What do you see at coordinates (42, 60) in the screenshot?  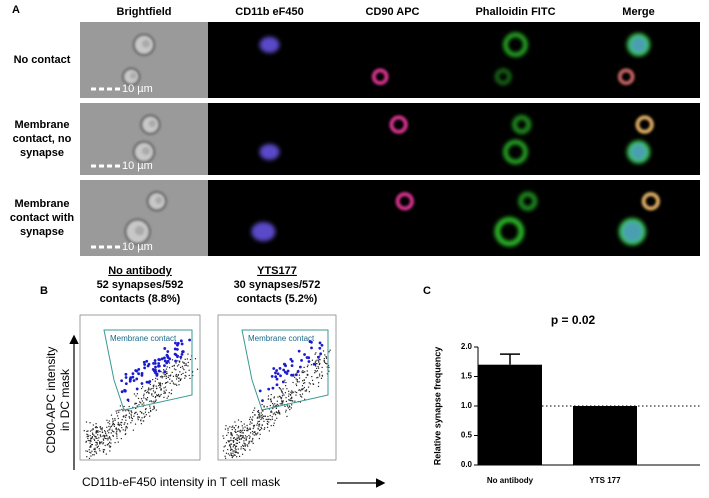 I see `row-label: No contact` at bounding box center [42, 60].